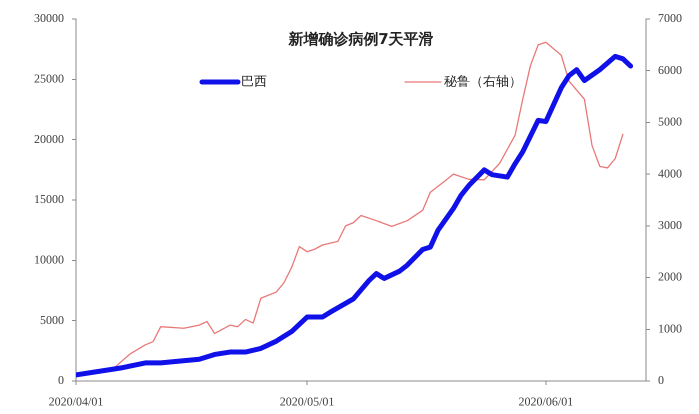 Image resolution: width=699 pixels, height=414 pixels. What do you see at coordinates (49, 259) in the screenshot?
I see `y-tick-label: 10000` at bounding box center [49, 259].